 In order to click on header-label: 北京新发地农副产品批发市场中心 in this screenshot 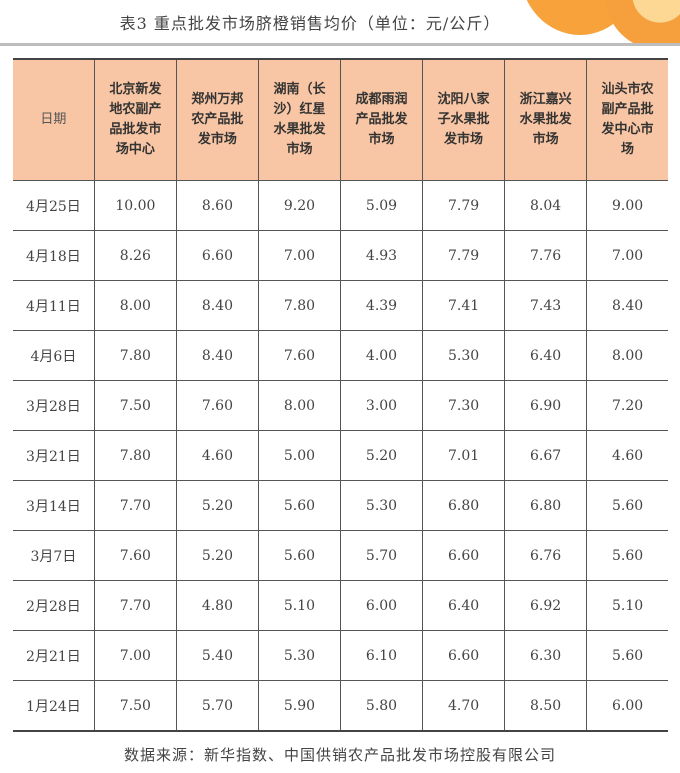, I will do `click(135, 119)`.